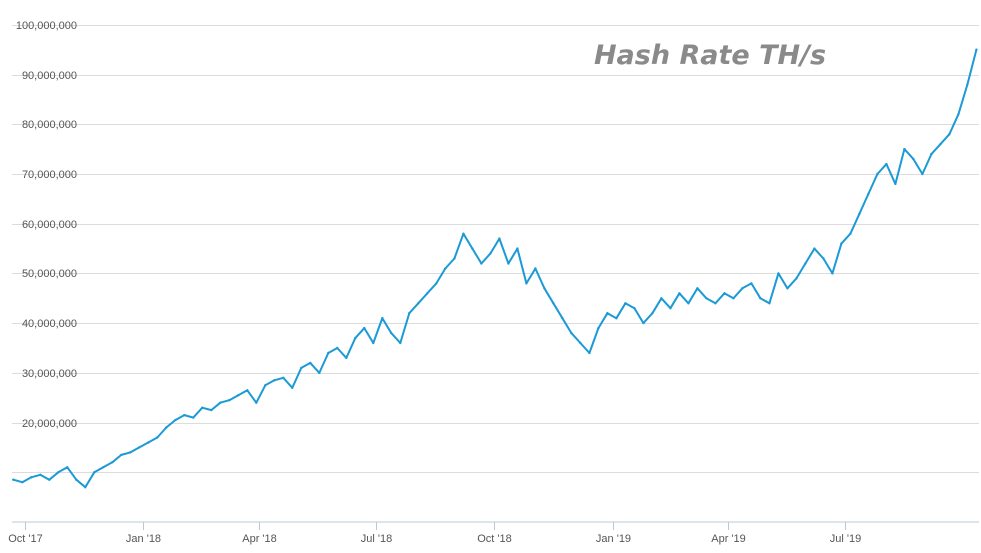  I want to click on y-tick-label: 60,000,000, so click(49, 225).